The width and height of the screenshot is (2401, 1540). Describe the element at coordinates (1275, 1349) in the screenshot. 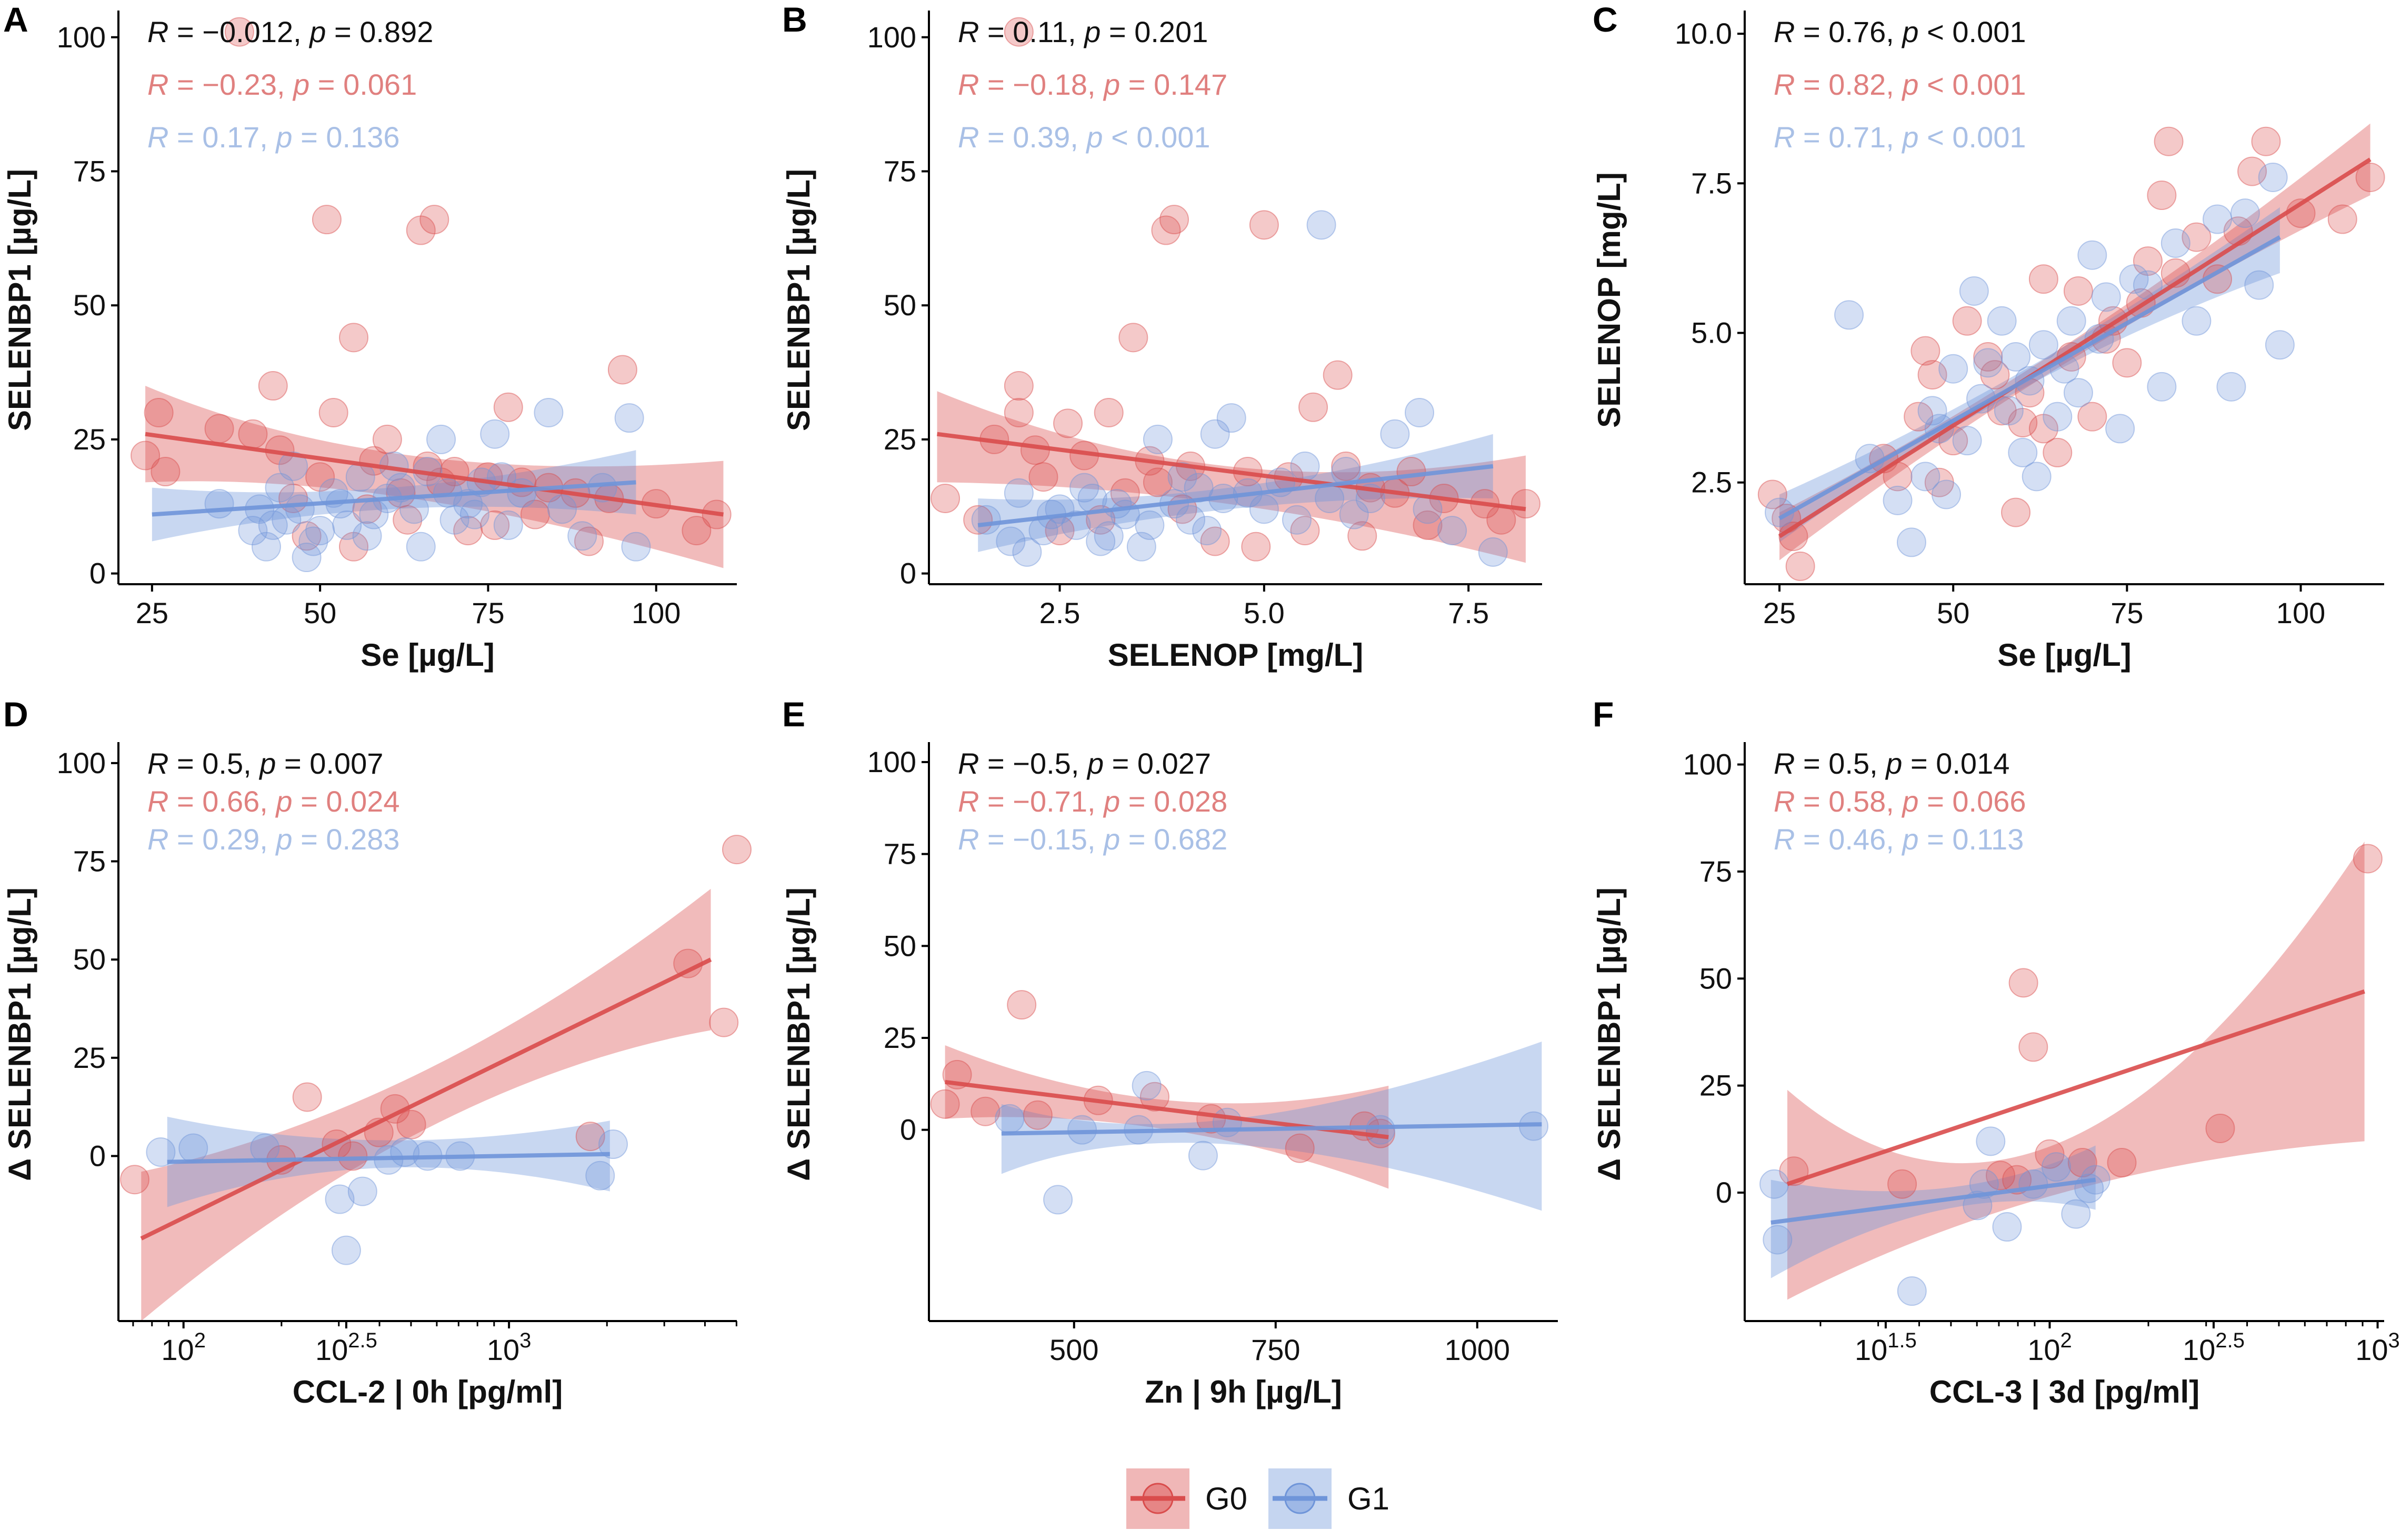

I see `x-tick-label: 750` at that location.